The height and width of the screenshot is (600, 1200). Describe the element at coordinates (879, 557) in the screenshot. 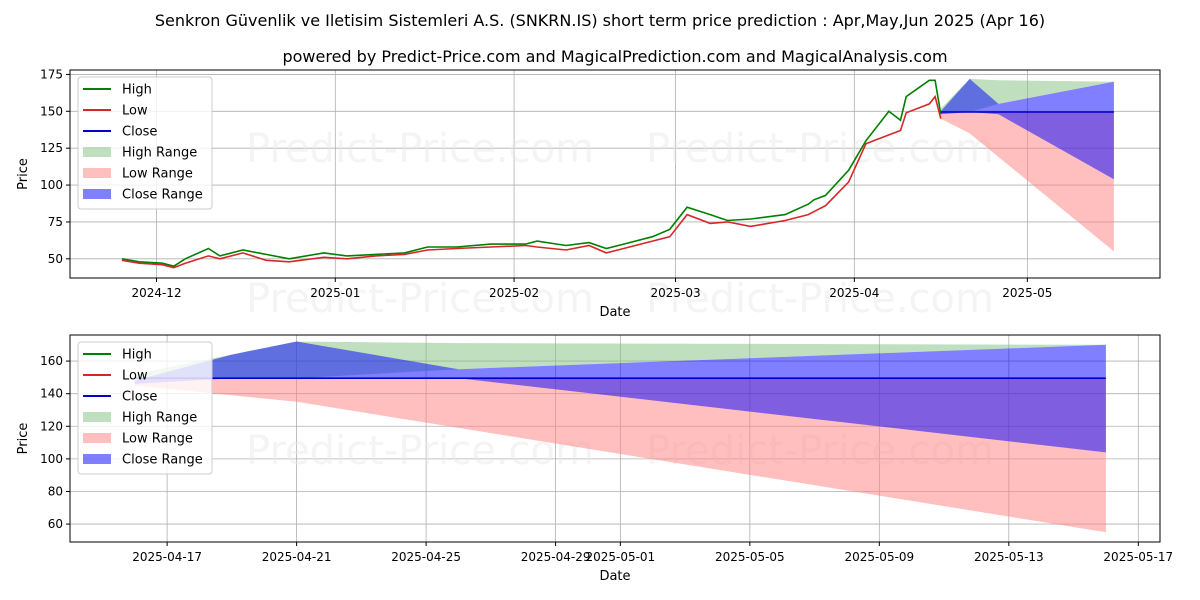

I see `x-tick-label: 2025-05-09` at that location.